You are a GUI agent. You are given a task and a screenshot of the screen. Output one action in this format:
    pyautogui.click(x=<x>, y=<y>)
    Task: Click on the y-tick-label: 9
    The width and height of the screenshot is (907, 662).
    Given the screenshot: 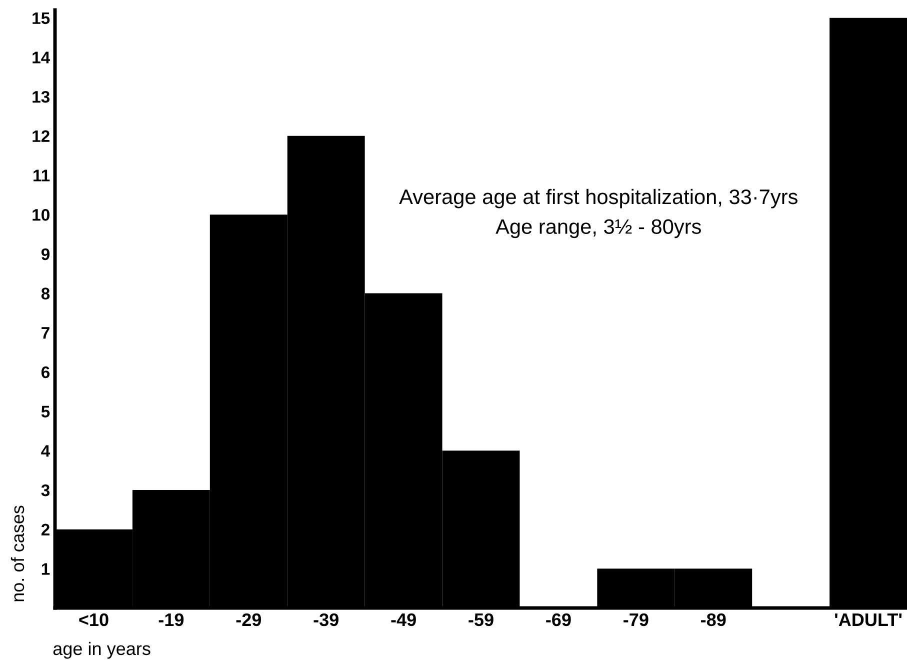 What is the action you would take?
    pyautogui.click(x=45, y=254)
    